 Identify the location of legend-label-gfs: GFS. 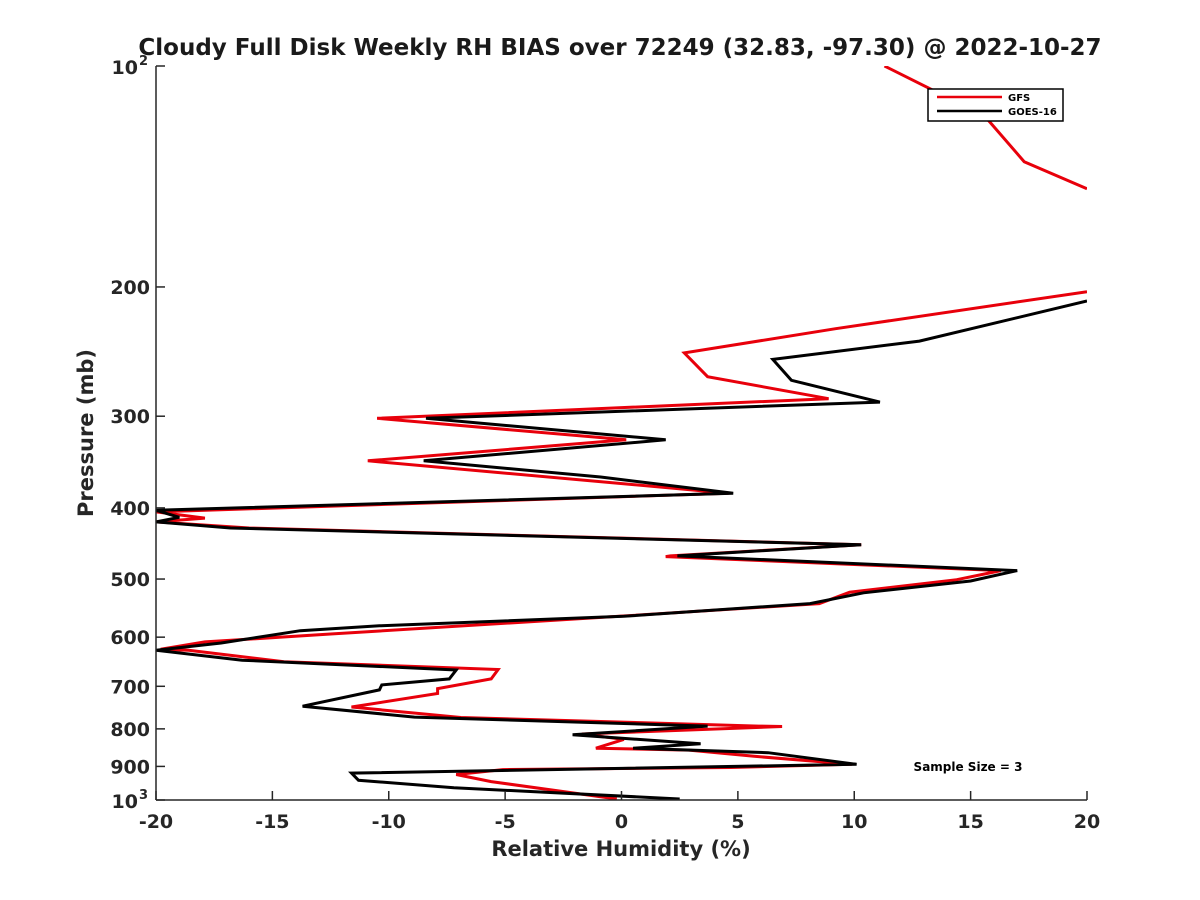
(1019, 98).